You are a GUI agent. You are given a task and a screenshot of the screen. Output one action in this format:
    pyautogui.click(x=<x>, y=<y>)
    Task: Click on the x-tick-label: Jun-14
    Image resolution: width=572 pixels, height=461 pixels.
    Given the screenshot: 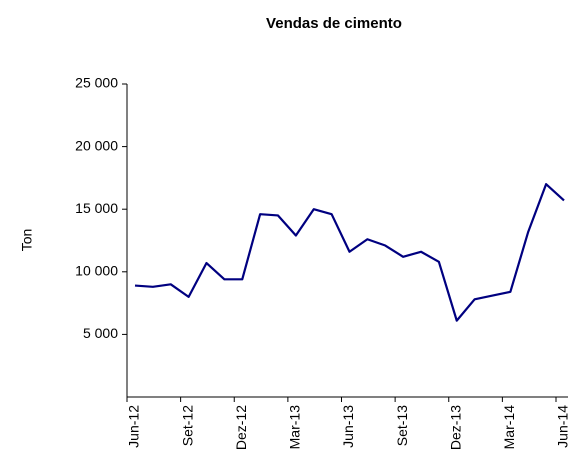 What is the action you would take?
    pyautogui.click(x=563, y=426)
    